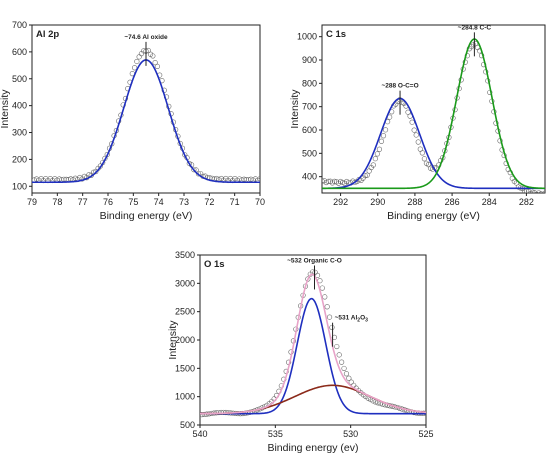 The width and height of the screenshot is (550, 470). Describe the element at coordinates (47, 34) in the screenshot. I see `panel-title: Al 2p` at that location.